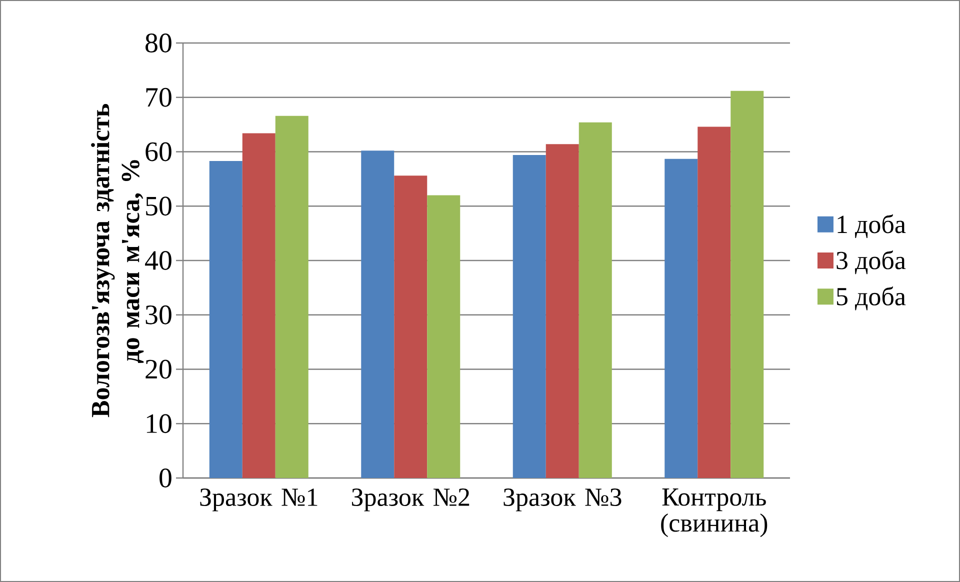  What do you see at coordinates (158, 260) in the screenshot?
I see `y-tick-label: 40` at bounding box center [158, 260].